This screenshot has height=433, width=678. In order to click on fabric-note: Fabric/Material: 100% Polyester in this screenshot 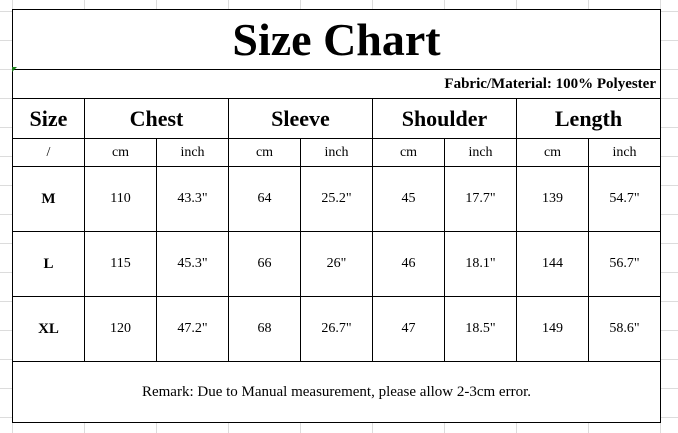, I will do `click(336, 84)`.